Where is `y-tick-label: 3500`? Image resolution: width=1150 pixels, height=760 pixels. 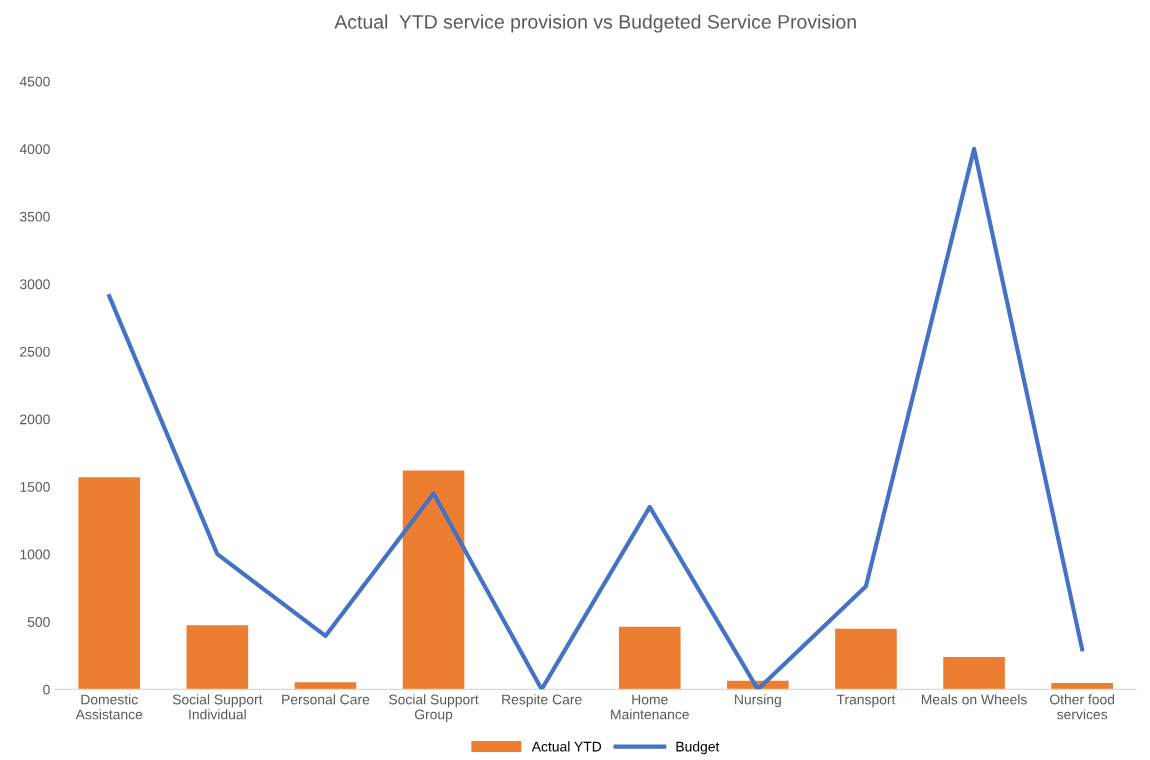 y-tick-label: 3500 is located at coordinates (34, 216).